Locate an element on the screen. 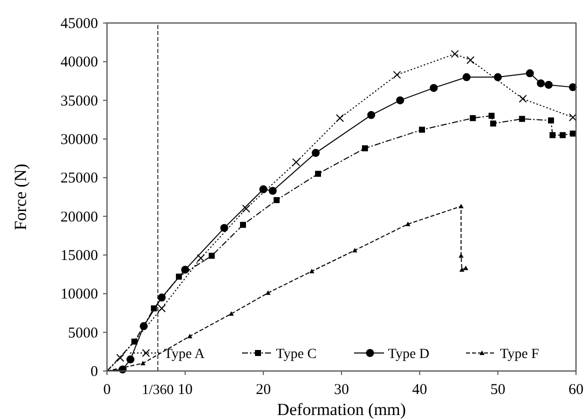 The height and width of the screenshot is (419, 586). legend-label: Type D is located at coordinates (409, 354).